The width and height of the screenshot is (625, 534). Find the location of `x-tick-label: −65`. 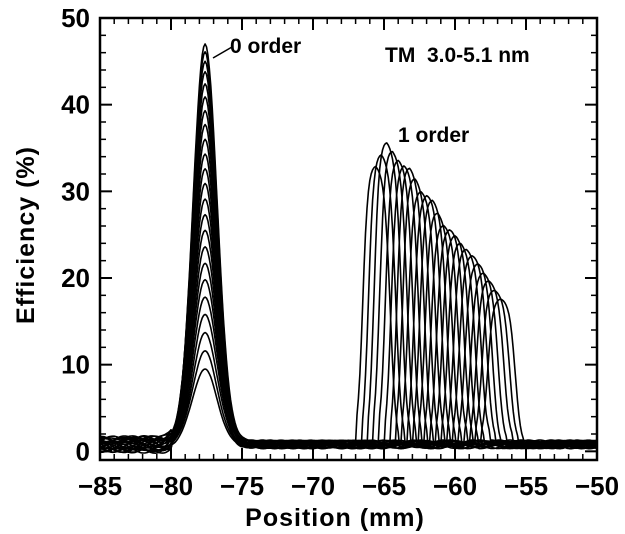

x-tick-label: −65 is located at coordinates (384, 486).